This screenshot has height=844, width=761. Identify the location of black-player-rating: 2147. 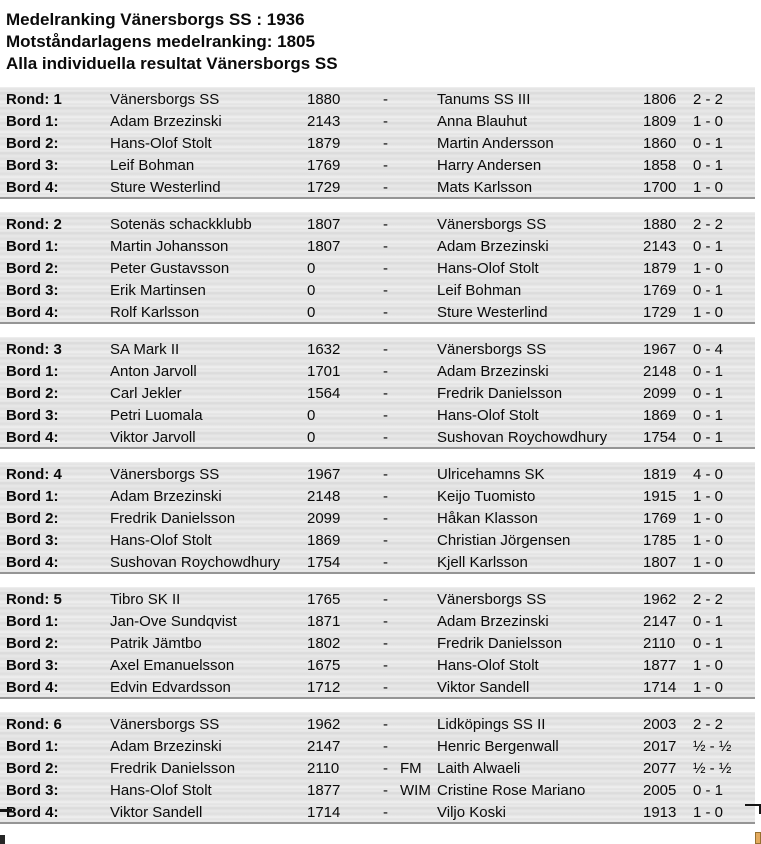
(660, 621).